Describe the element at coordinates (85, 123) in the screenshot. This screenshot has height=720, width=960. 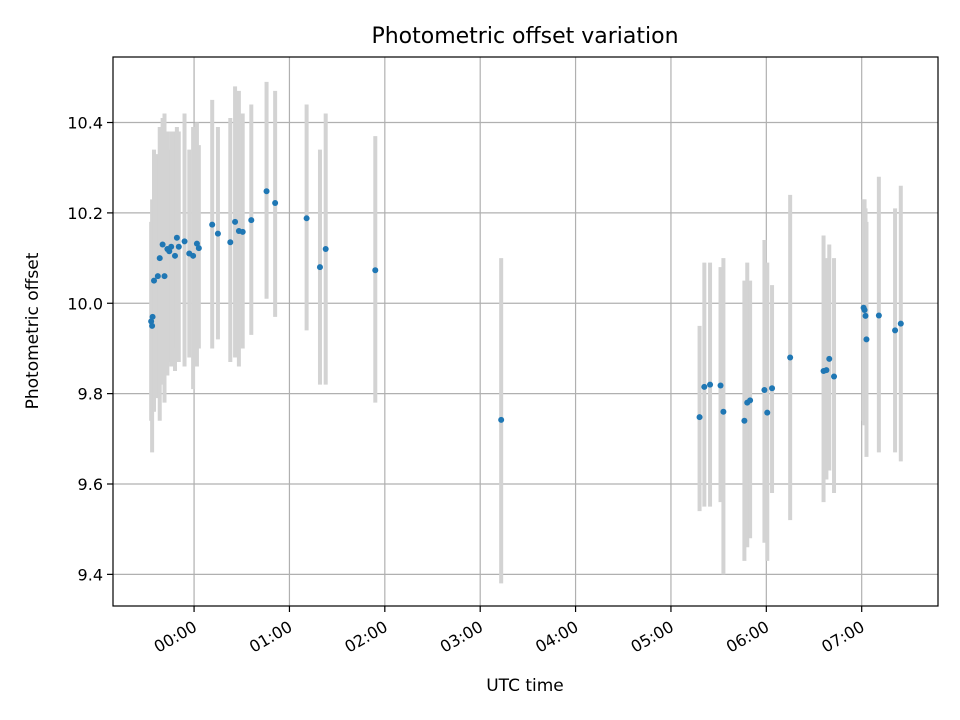
I see `y-tick-label: 10.4` at that location.